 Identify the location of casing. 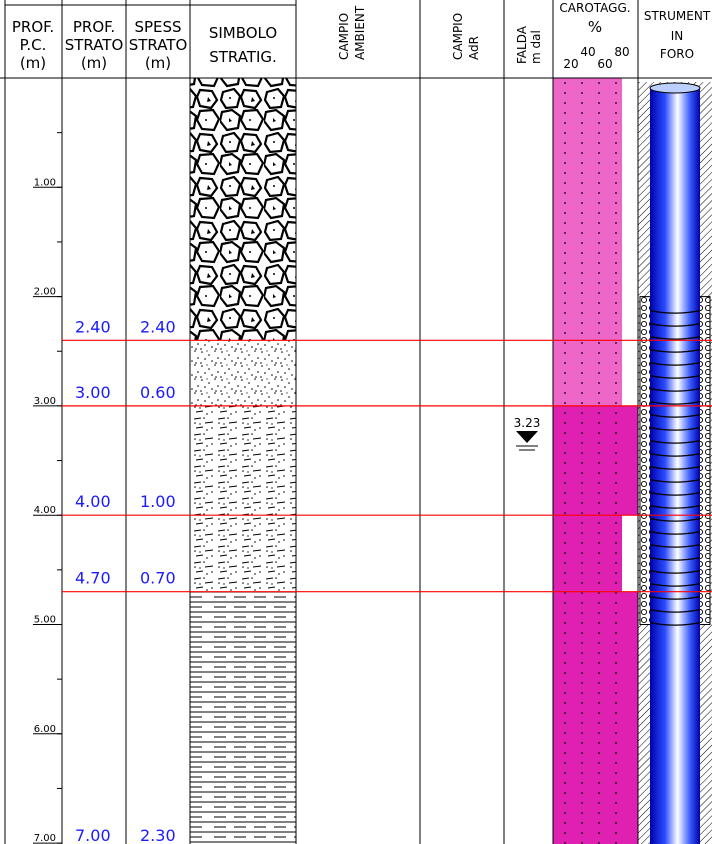
(675, 466).